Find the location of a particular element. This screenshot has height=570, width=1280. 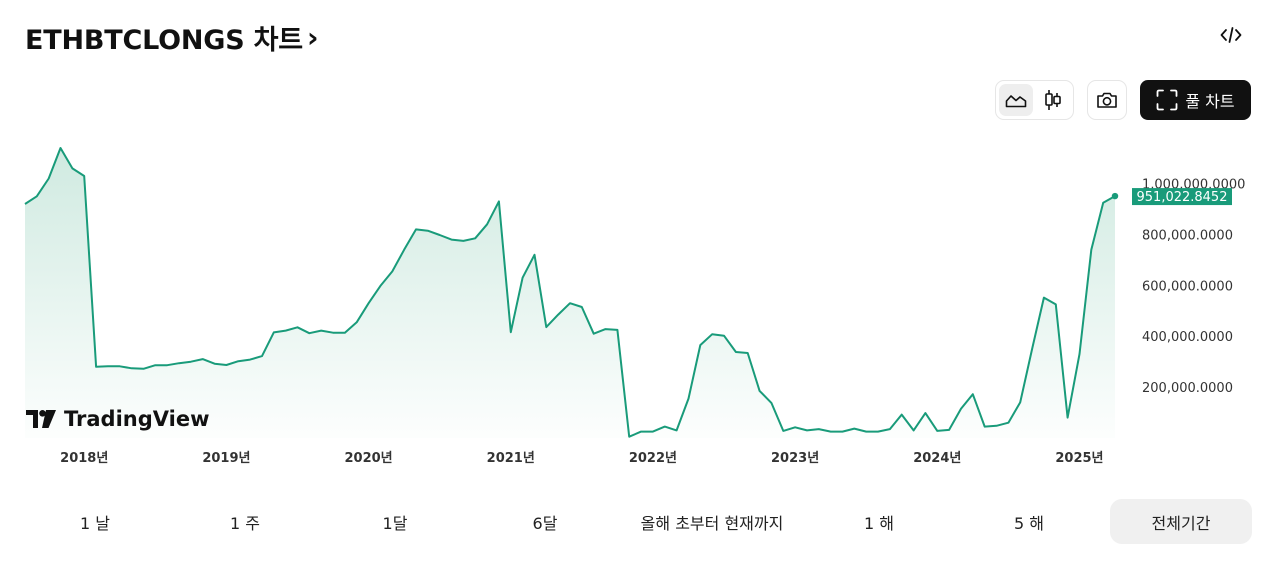

last-price-badge is located at coordinates (1182, 197).